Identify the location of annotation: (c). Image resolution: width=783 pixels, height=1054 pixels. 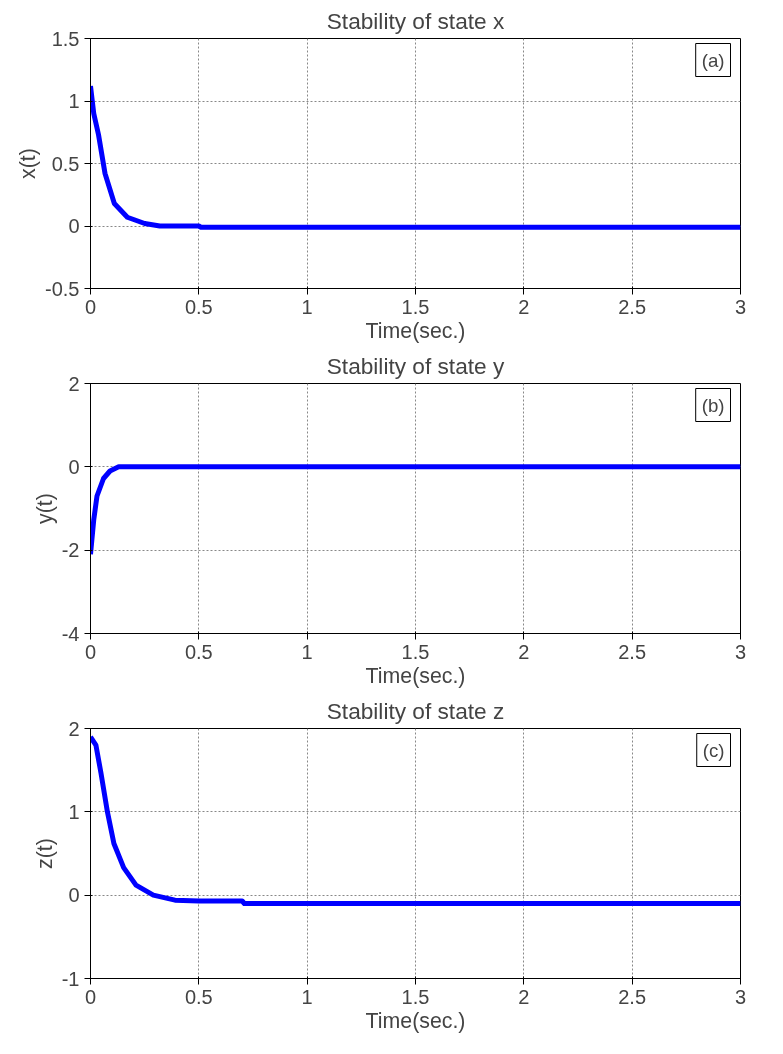
(713, 750).